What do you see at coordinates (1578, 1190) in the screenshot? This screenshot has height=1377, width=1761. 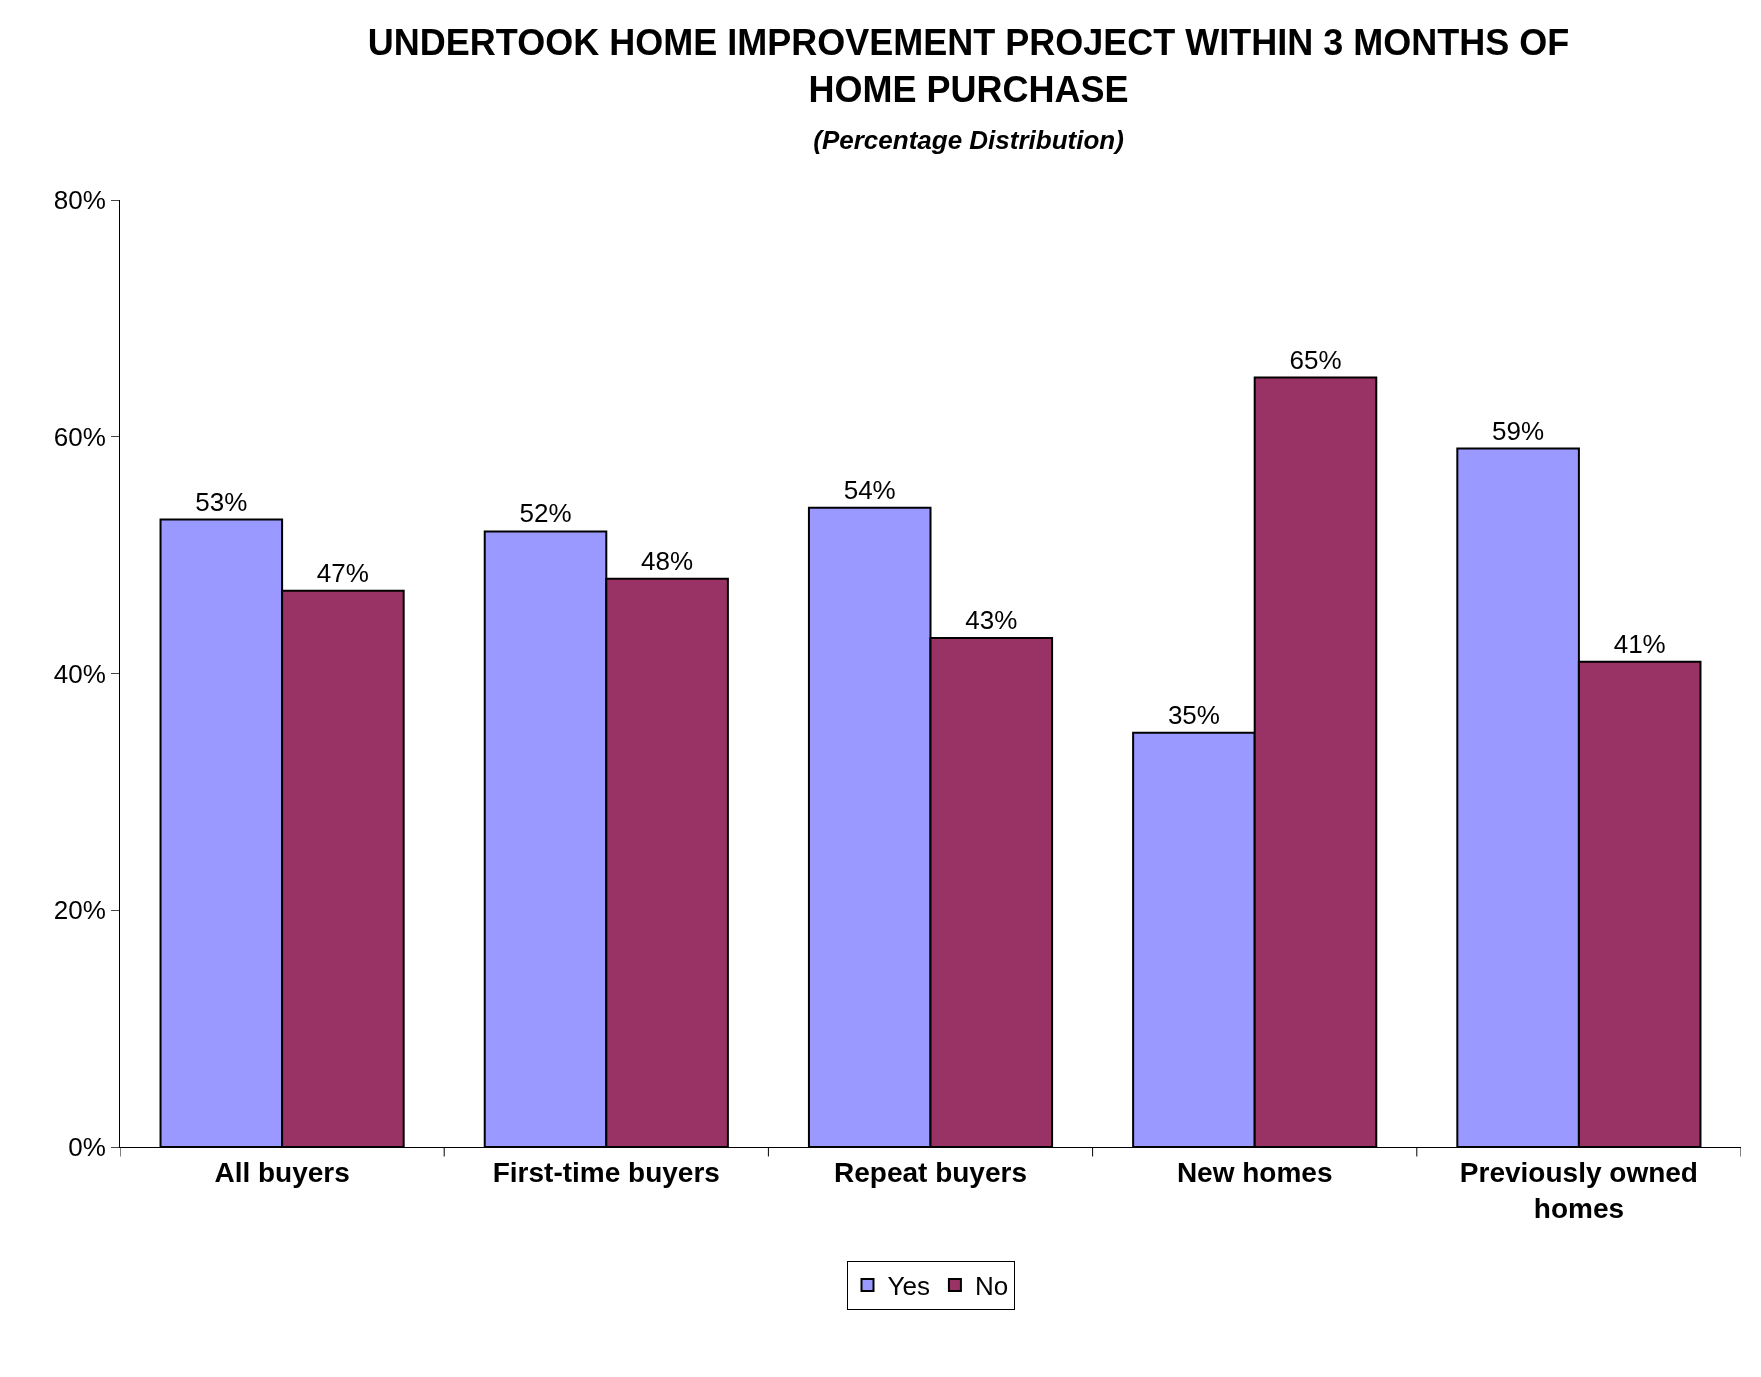 I see `x-tick-label: Previously owned homes` at bounding box center [1578, 1190].